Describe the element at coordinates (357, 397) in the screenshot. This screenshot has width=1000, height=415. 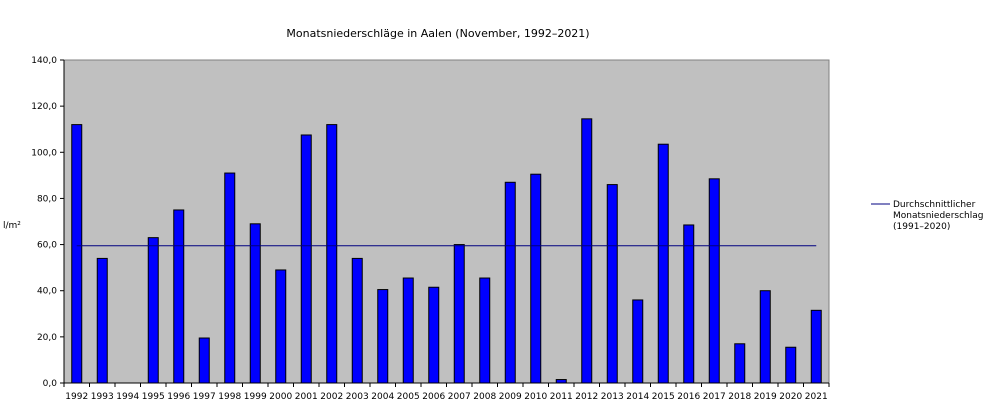
I see `x-tick-label-2003: 2003` at that location.